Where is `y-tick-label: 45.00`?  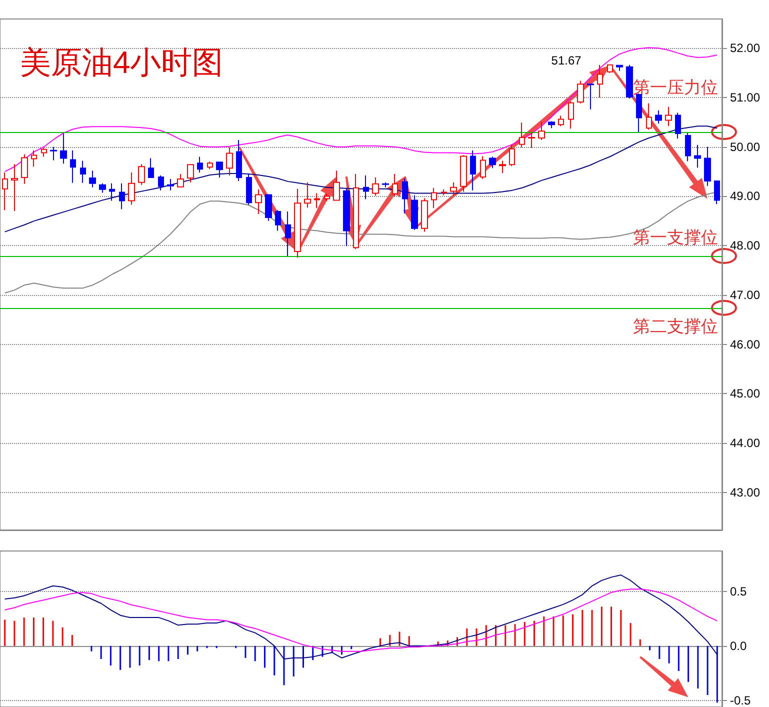 y-tick-label: 45.00 is located at coordinates (745, 393).